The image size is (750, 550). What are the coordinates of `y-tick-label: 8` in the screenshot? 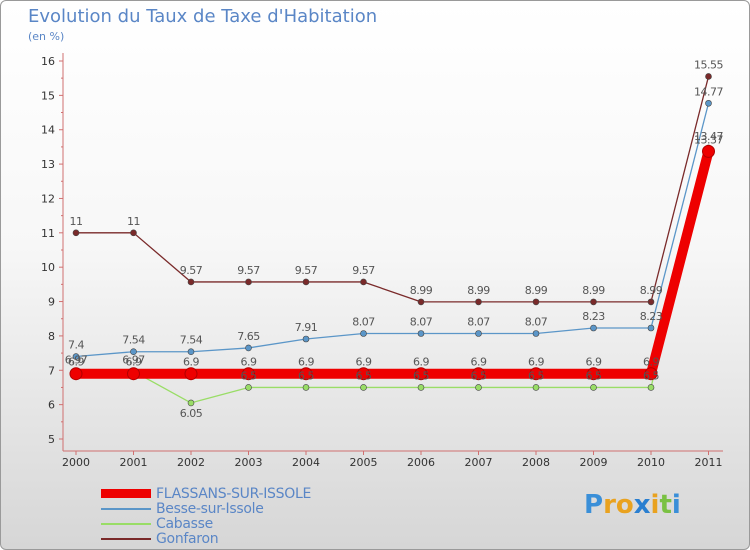 It's located at (51, 336).